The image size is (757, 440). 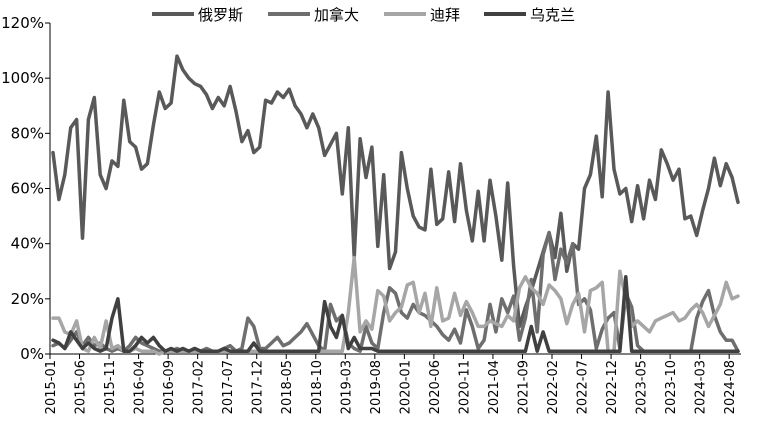 I want to click on y-tick-label: 120%, so click(x=22, y=23).